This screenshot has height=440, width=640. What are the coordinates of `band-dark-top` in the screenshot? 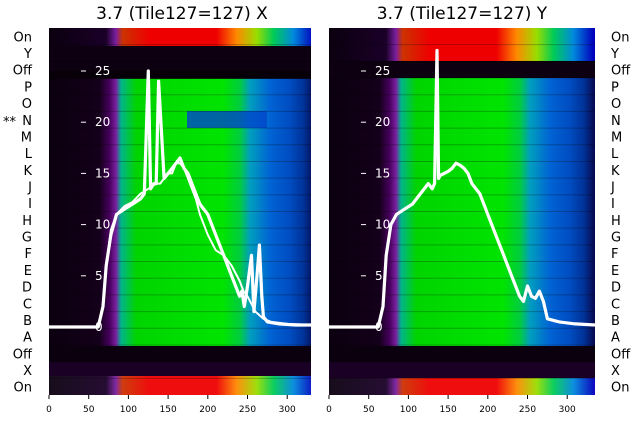 It's located at (462, 69).